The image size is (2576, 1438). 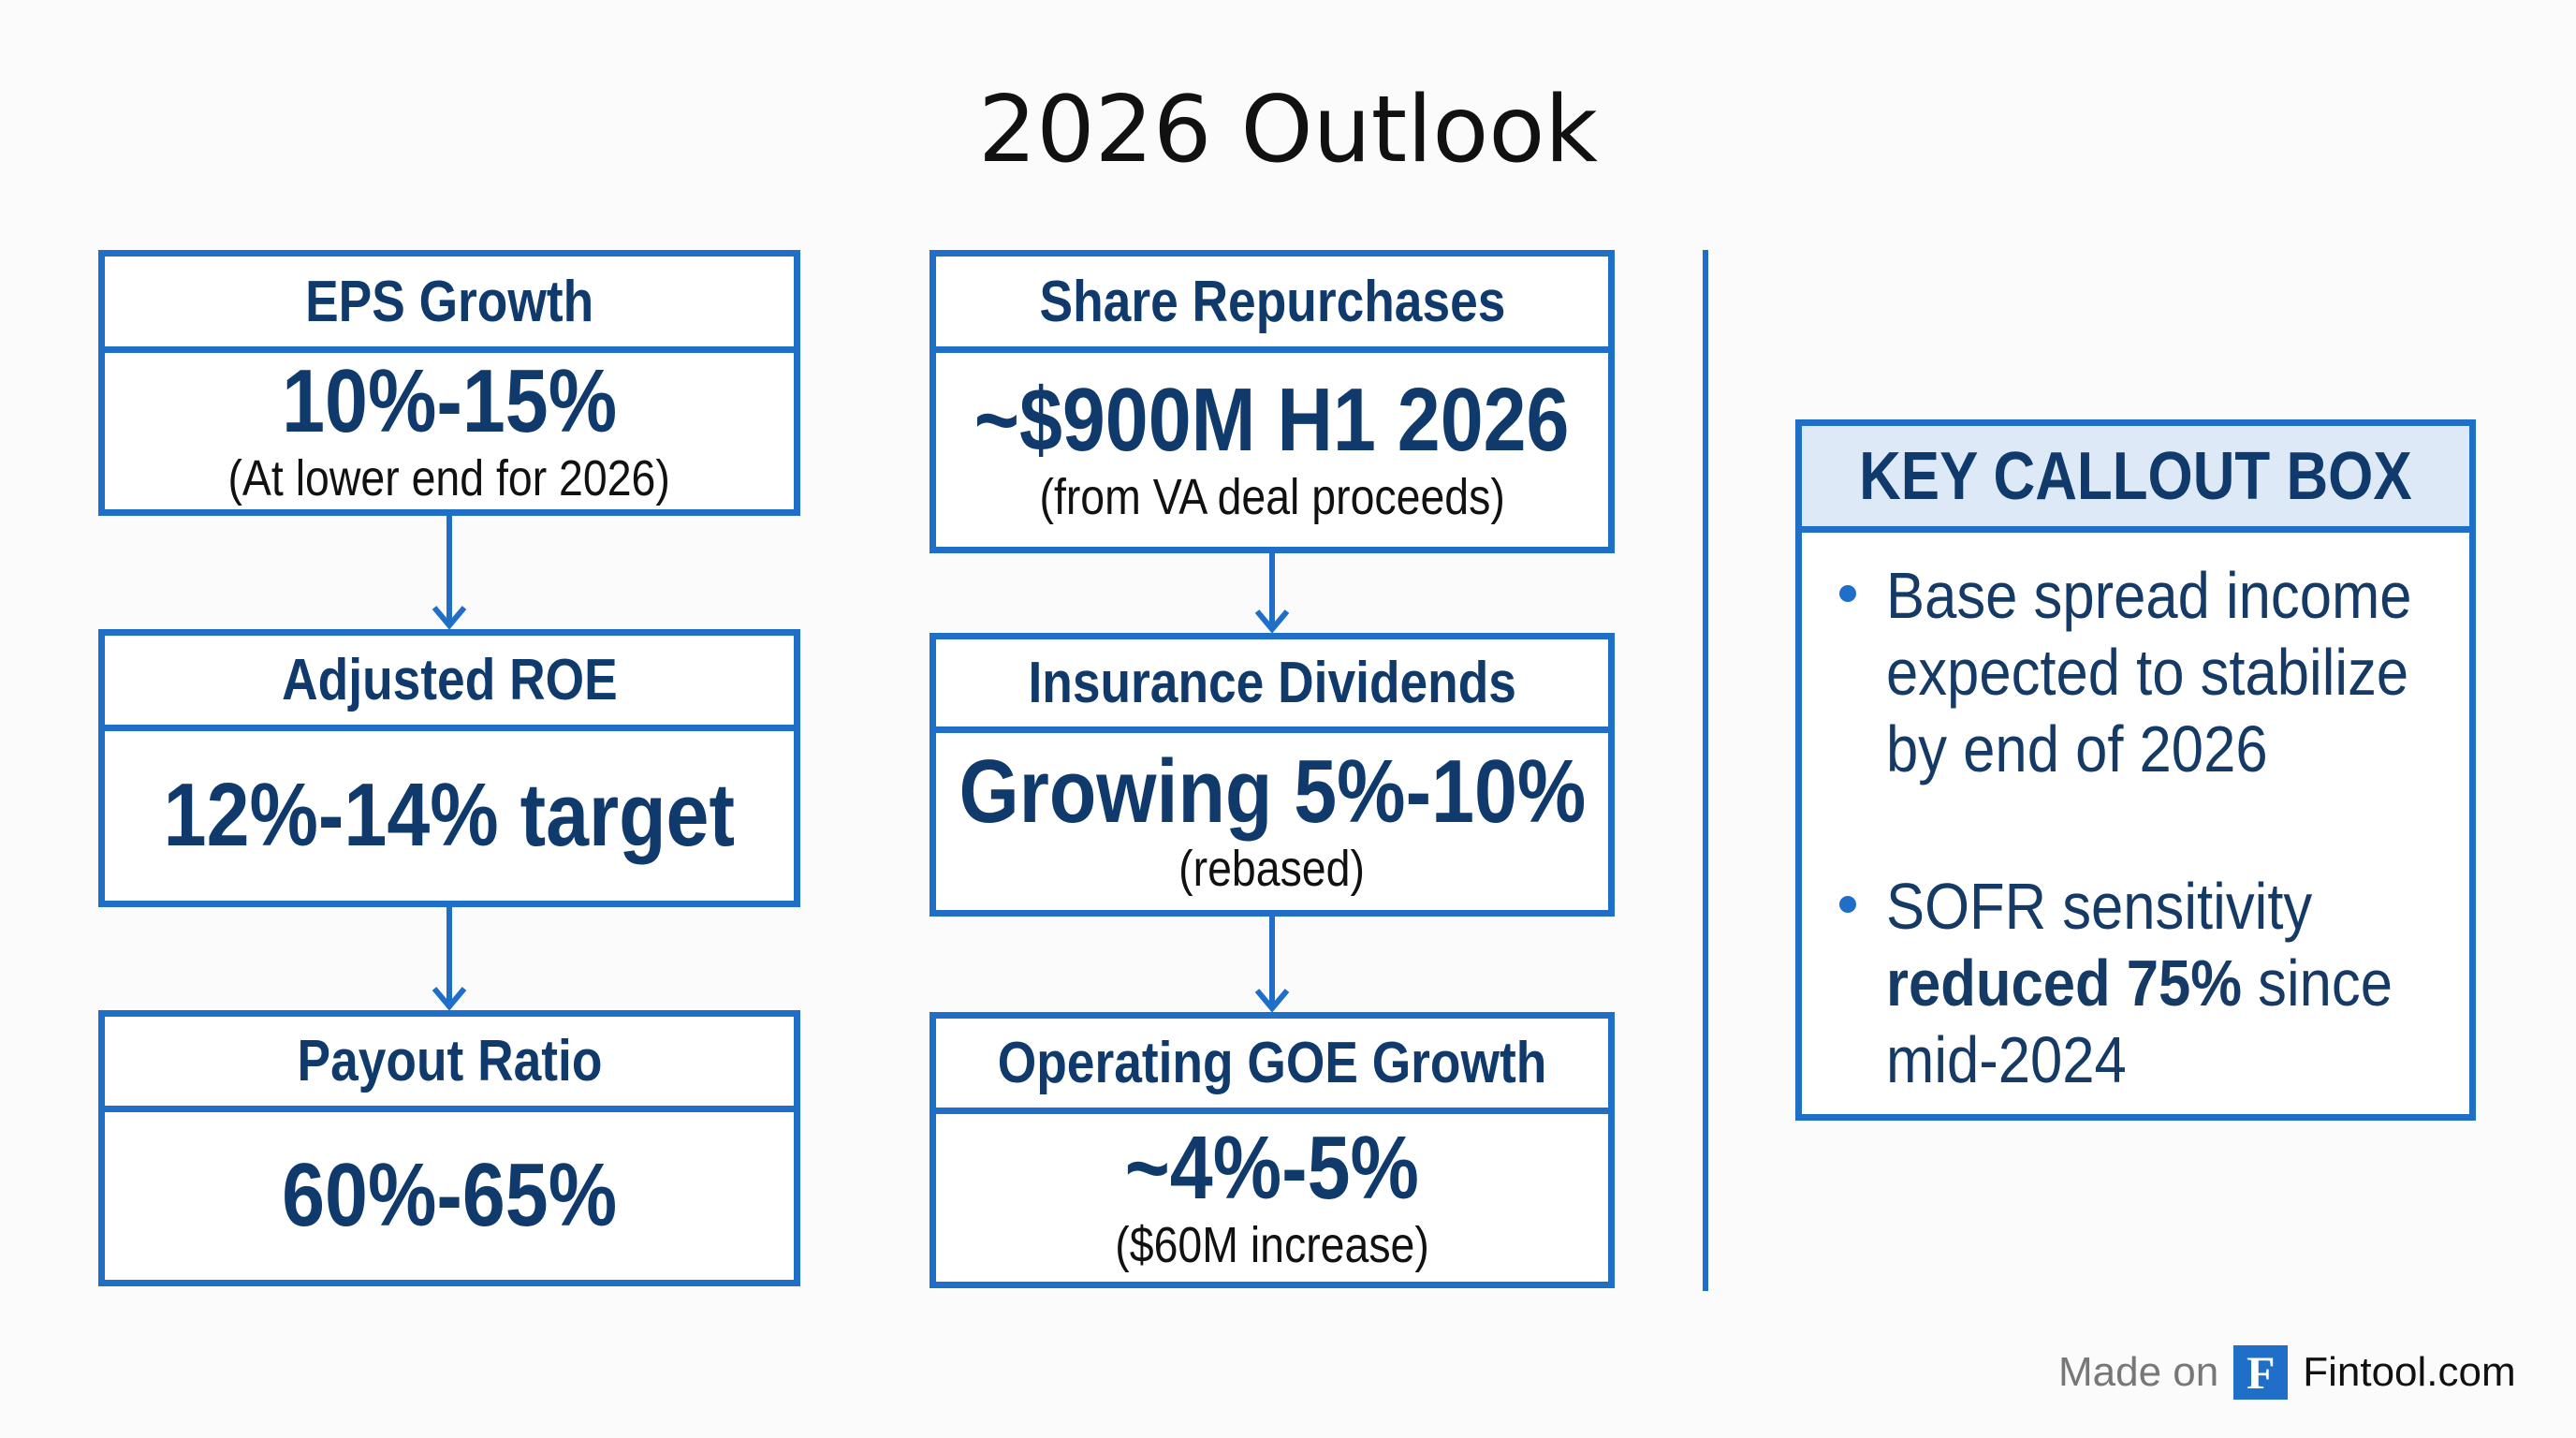 What do you see at coordinates (449, 1061) in the screenshot?
I see `box-label: Payout Ratio` at bounding box center [449, 1061].